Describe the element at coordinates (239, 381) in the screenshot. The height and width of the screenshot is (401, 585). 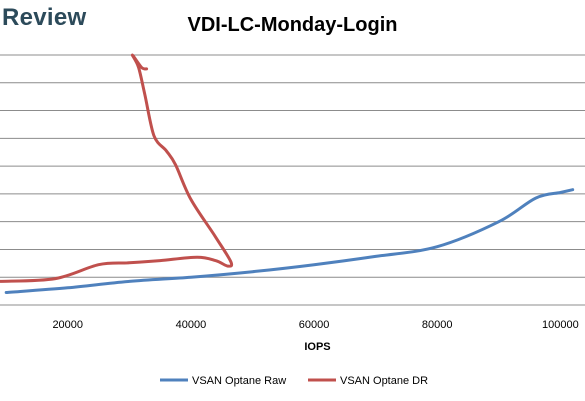
I see `legend-label: VSAN Optane Raw` at that location.